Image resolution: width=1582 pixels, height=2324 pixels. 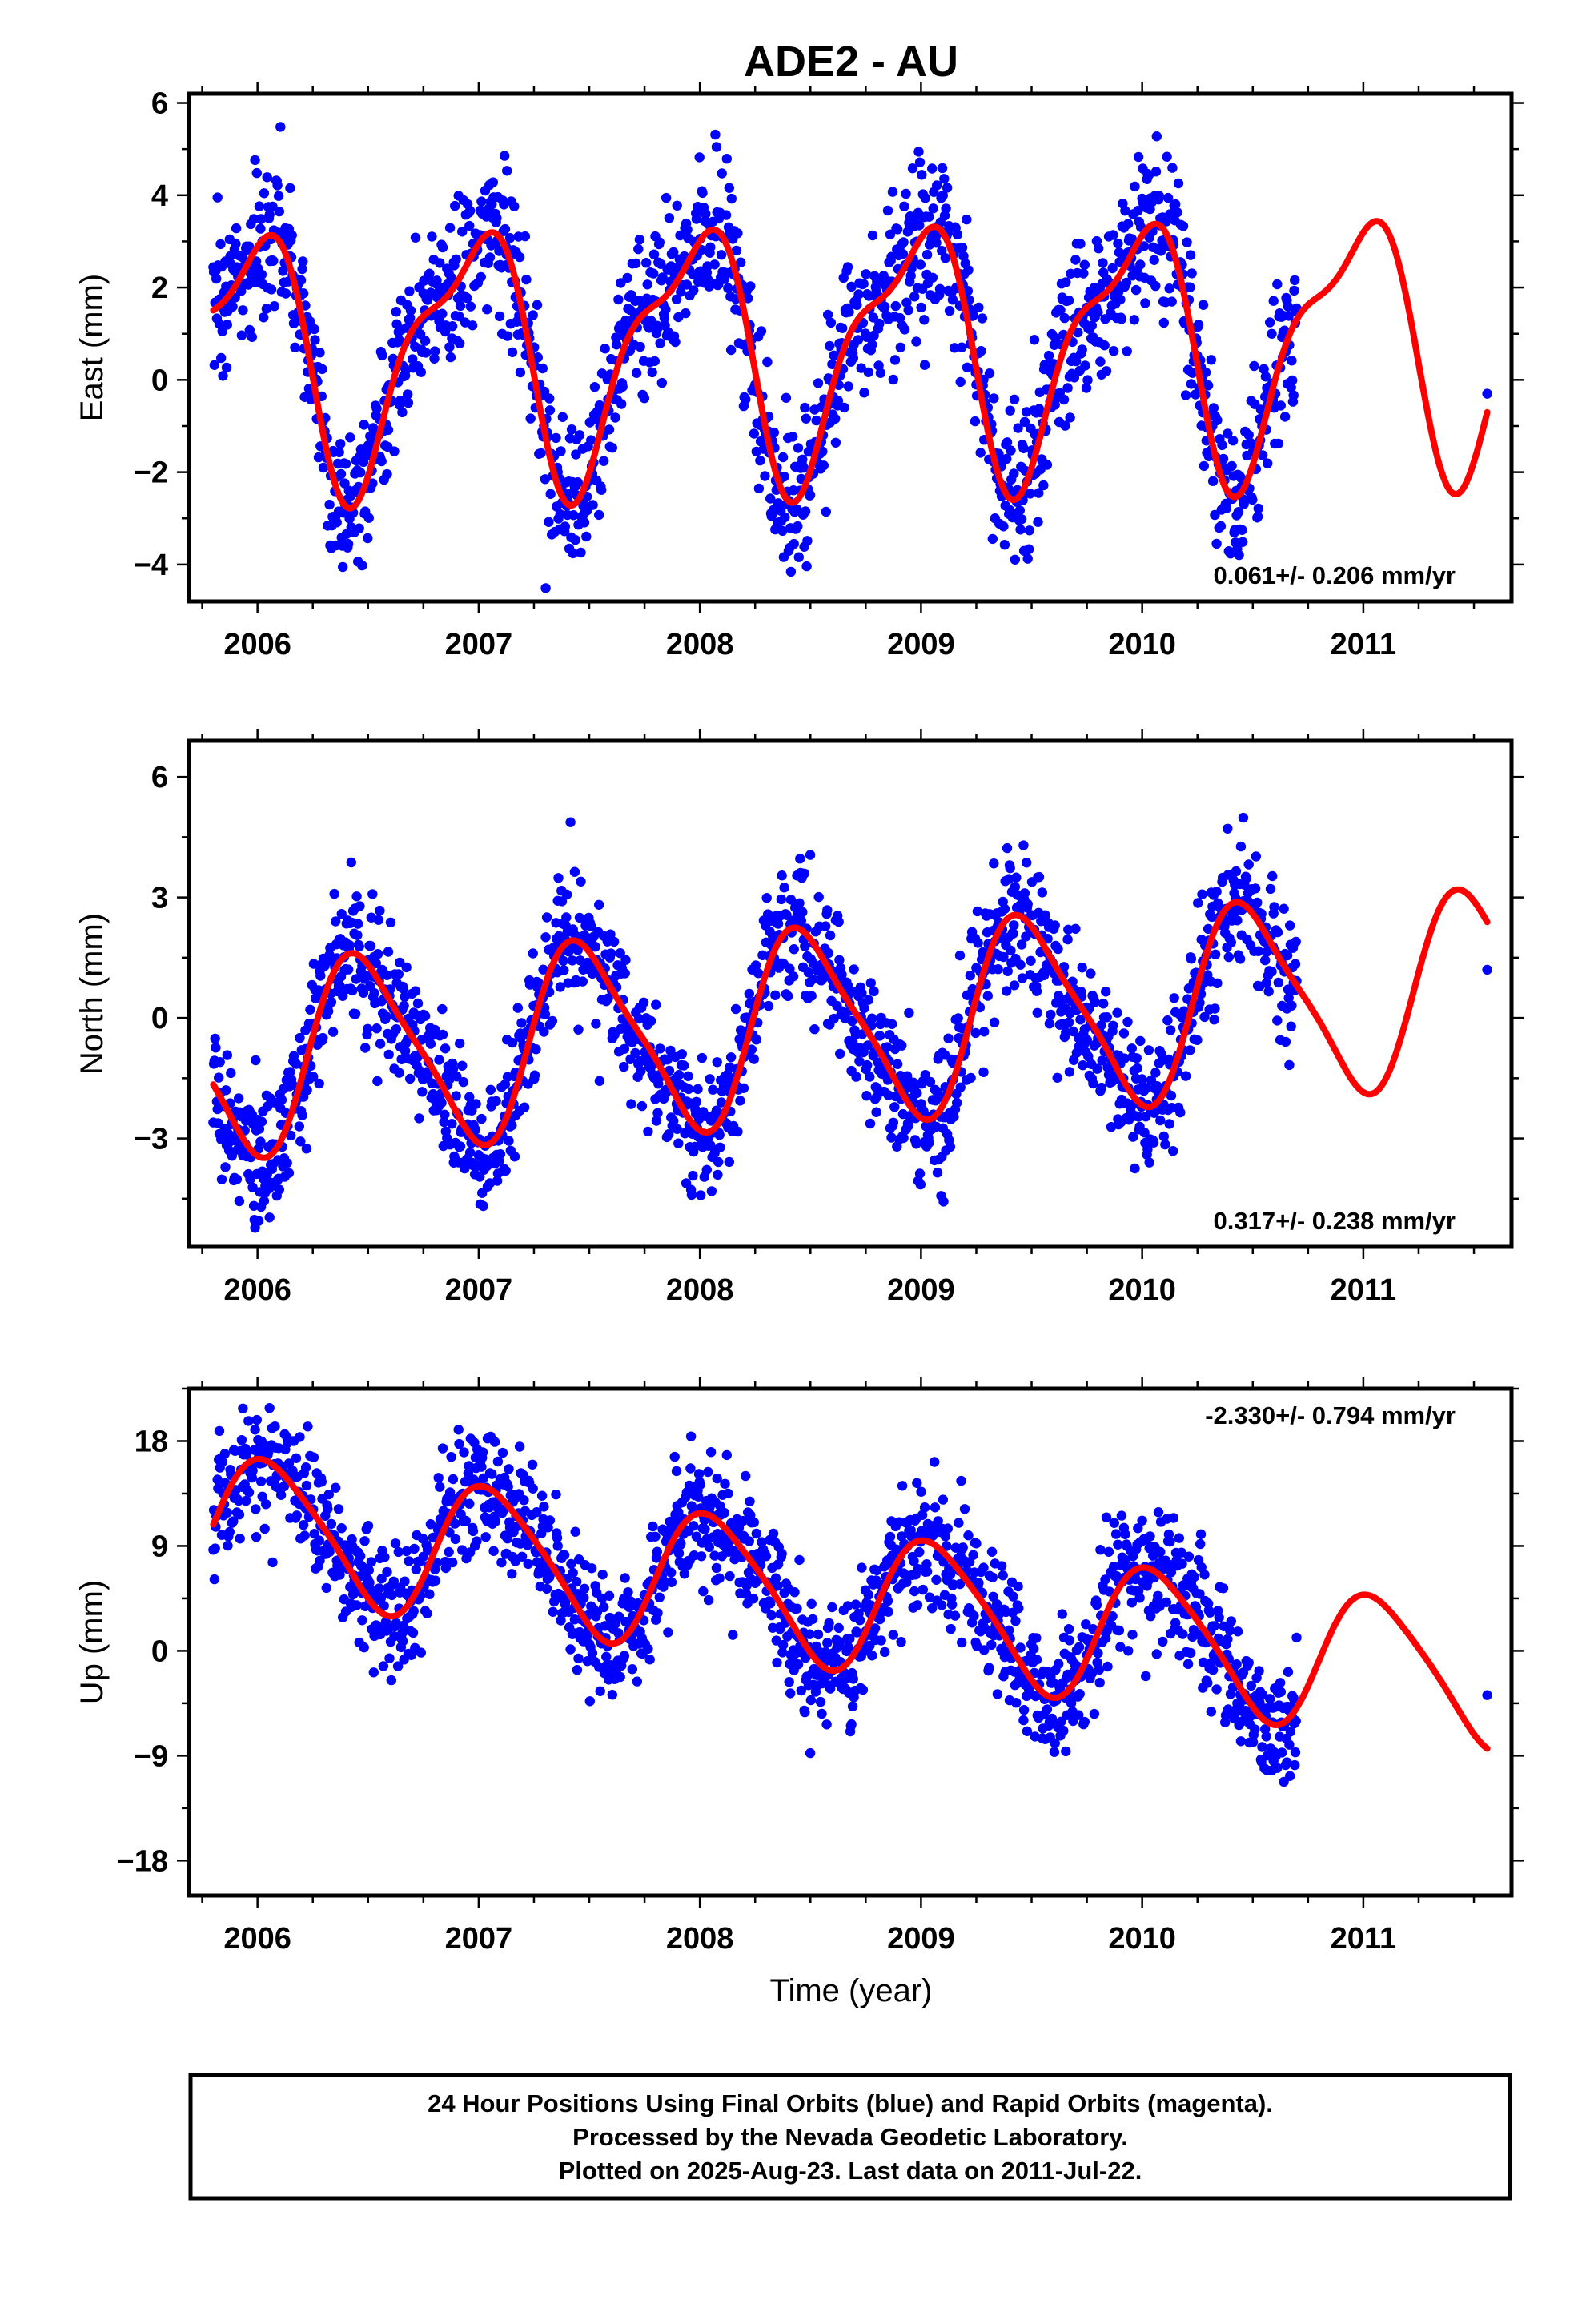 What do you see at coordinates (159, 777) in the screenshot?
I see `y-tick-label: 6` at bounding box center [159, 777].